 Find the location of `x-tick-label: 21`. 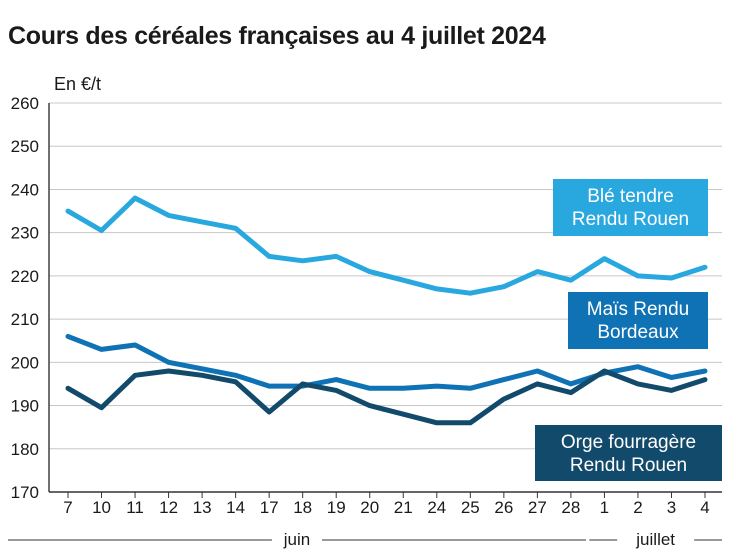

x-tick-label: 21 is located at coordinates (403, 507).